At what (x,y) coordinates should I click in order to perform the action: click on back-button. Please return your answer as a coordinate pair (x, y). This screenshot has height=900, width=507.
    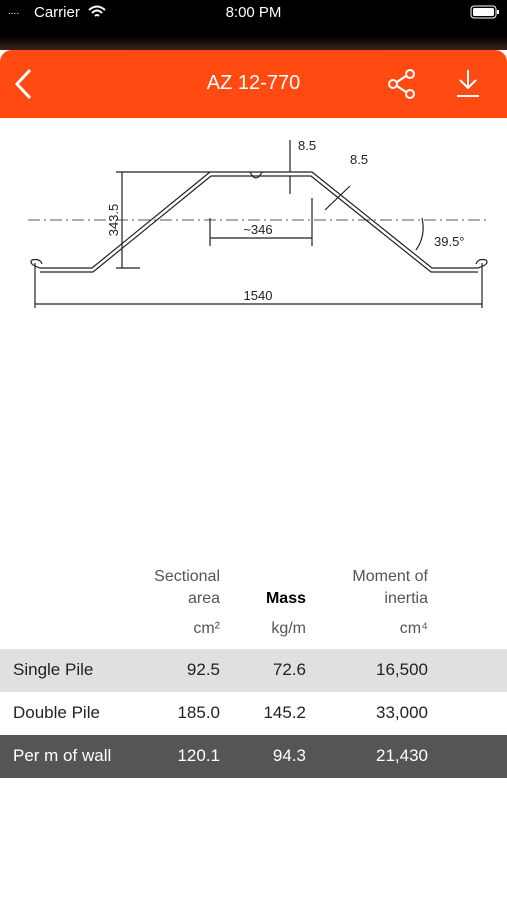
    Looking at the image, I should click on (24, 84).